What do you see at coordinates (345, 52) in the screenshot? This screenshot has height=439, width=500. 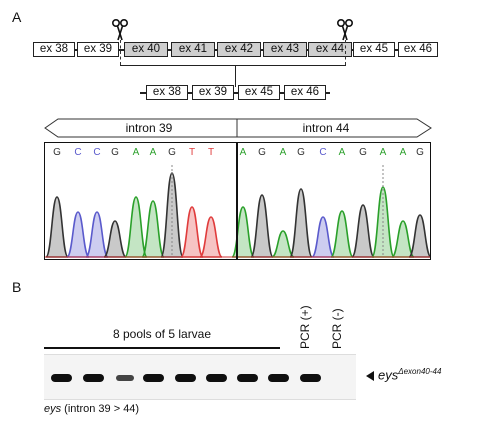 I see `cut-line-right` at bounding box center [345, 52].